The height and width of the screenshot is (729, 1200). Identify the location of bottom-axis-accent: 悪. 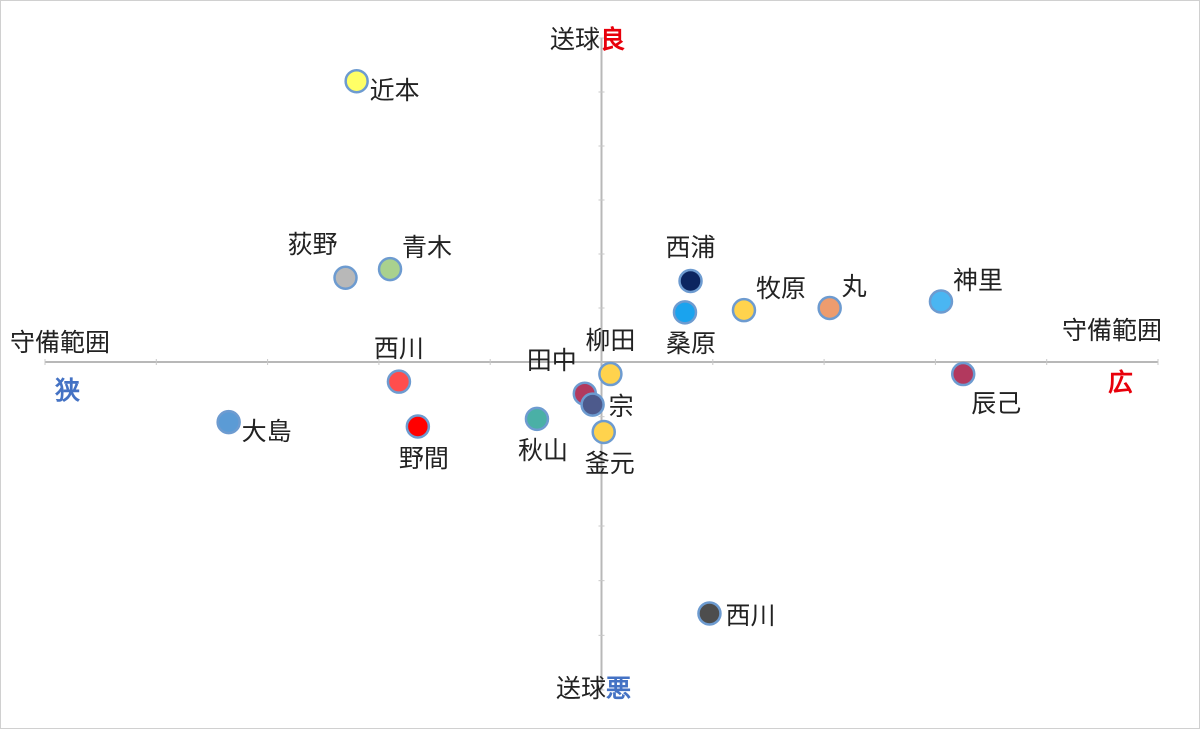
(619, 688).